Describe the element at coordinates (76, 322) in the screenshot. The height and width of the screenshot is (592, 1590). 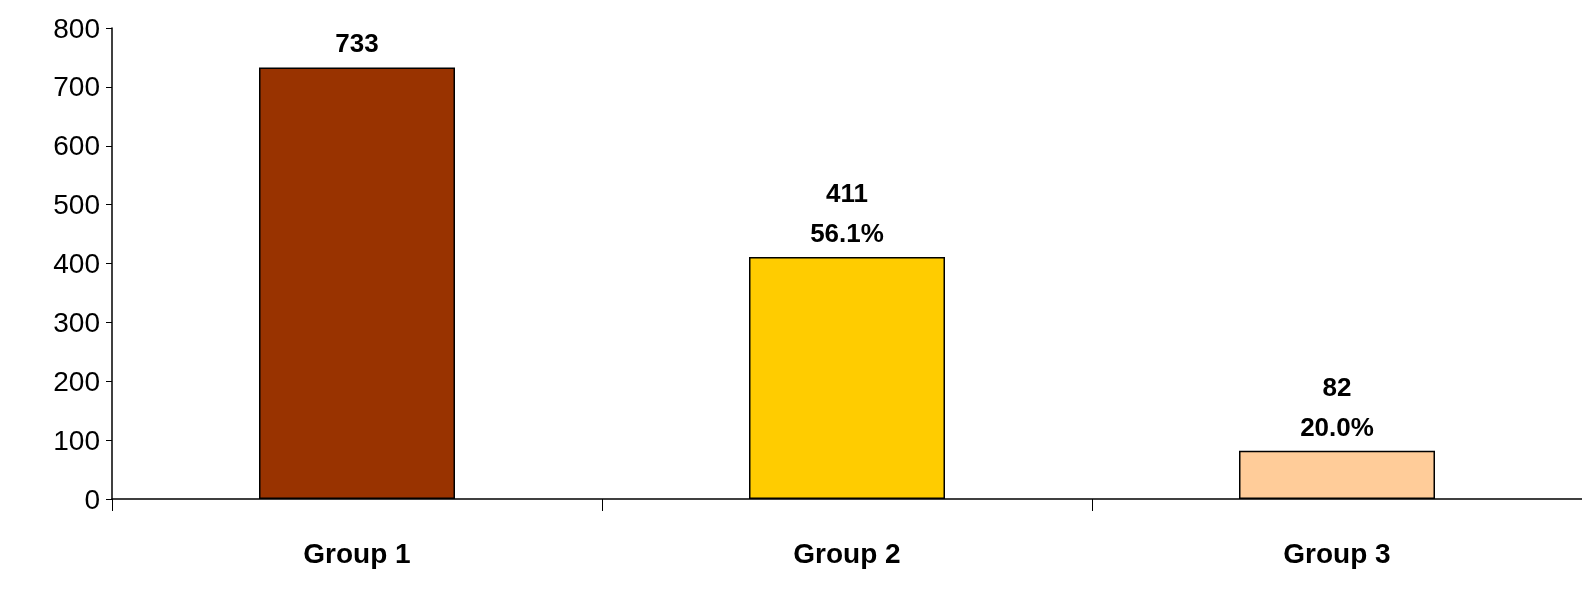
I see `y-tick-label: 300` at that location.